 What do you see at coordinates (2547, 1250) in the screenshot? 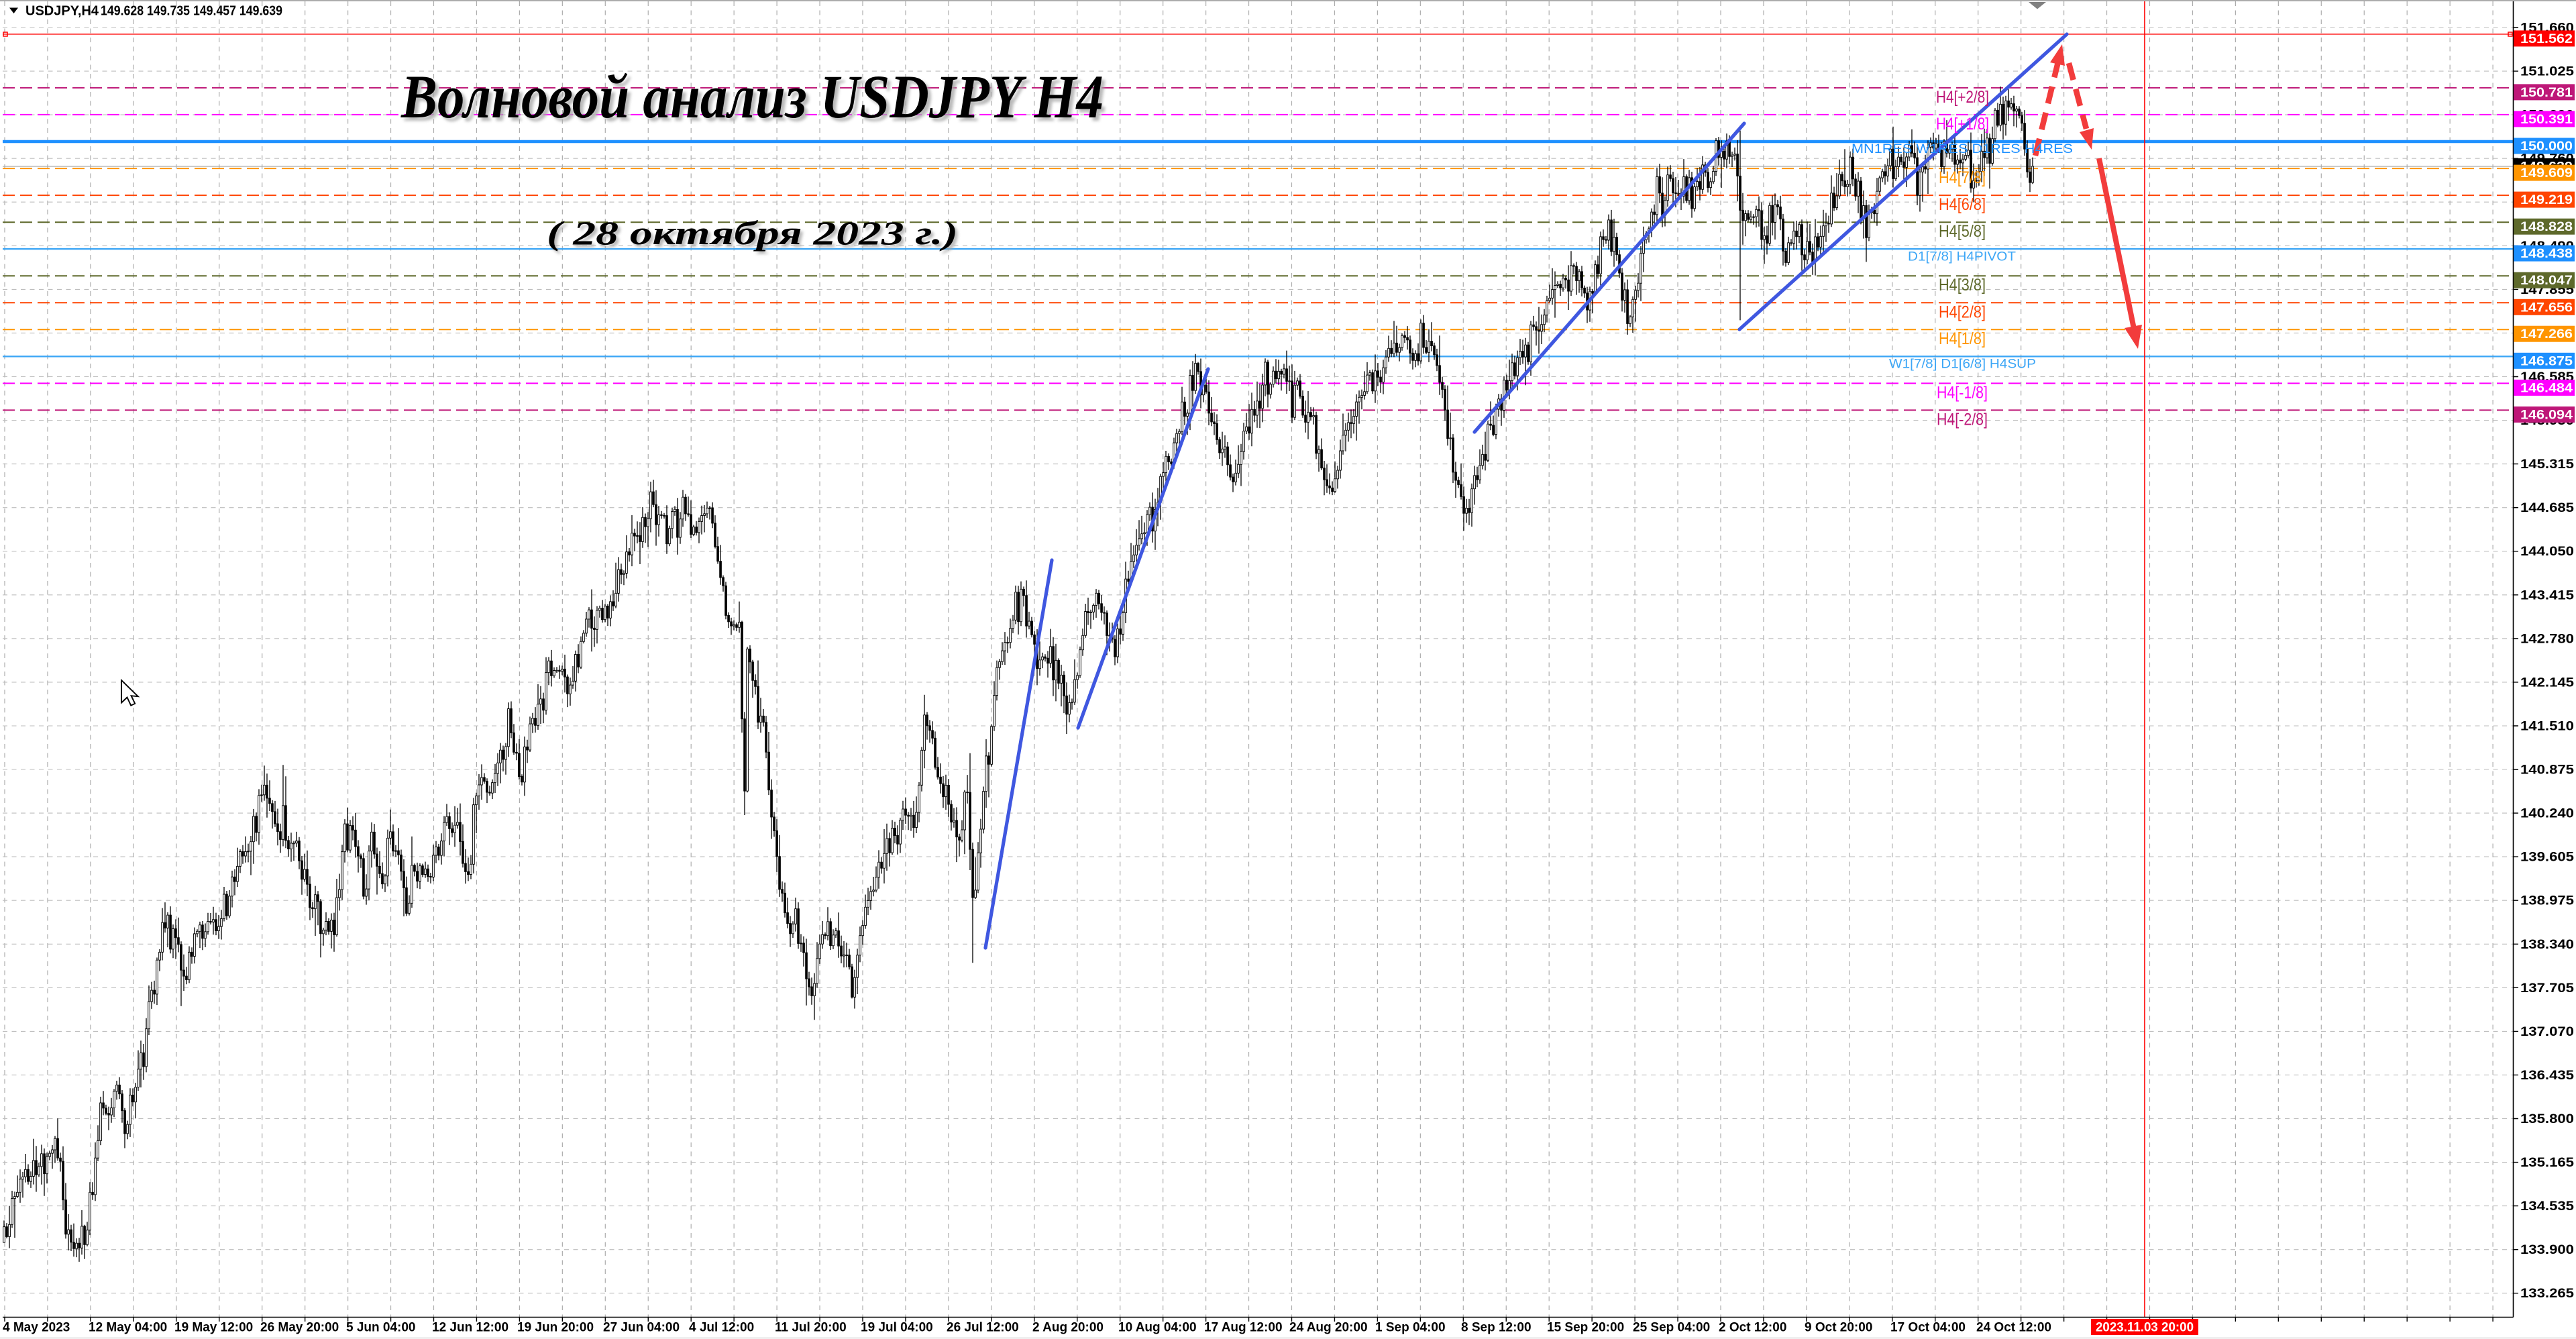
I see `svg-text: 133.900` at bounding box center [2547, 1250].